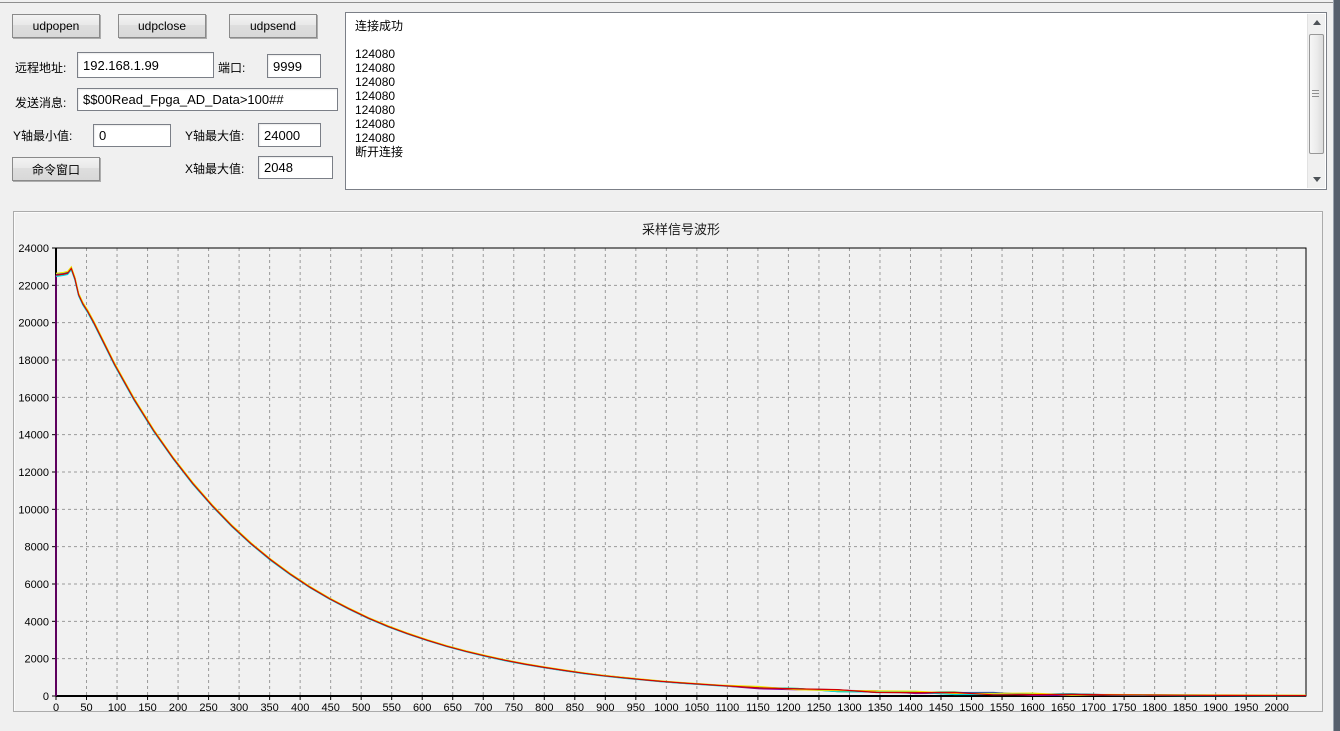 This screenshot has width=1340, height=731. Describe the element at coordinates (941, 706) in the screenshot. I see `svg-text: 1450` at that location.